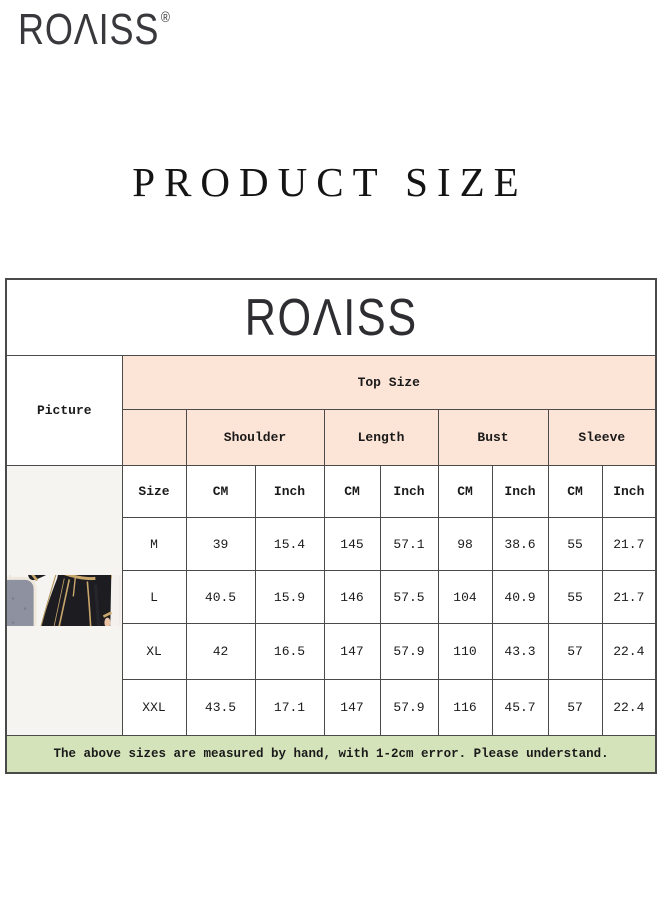 Image resolution: width=660 pixels, height=900 pixels. I want to click on size-label: M, so click(154, 544).